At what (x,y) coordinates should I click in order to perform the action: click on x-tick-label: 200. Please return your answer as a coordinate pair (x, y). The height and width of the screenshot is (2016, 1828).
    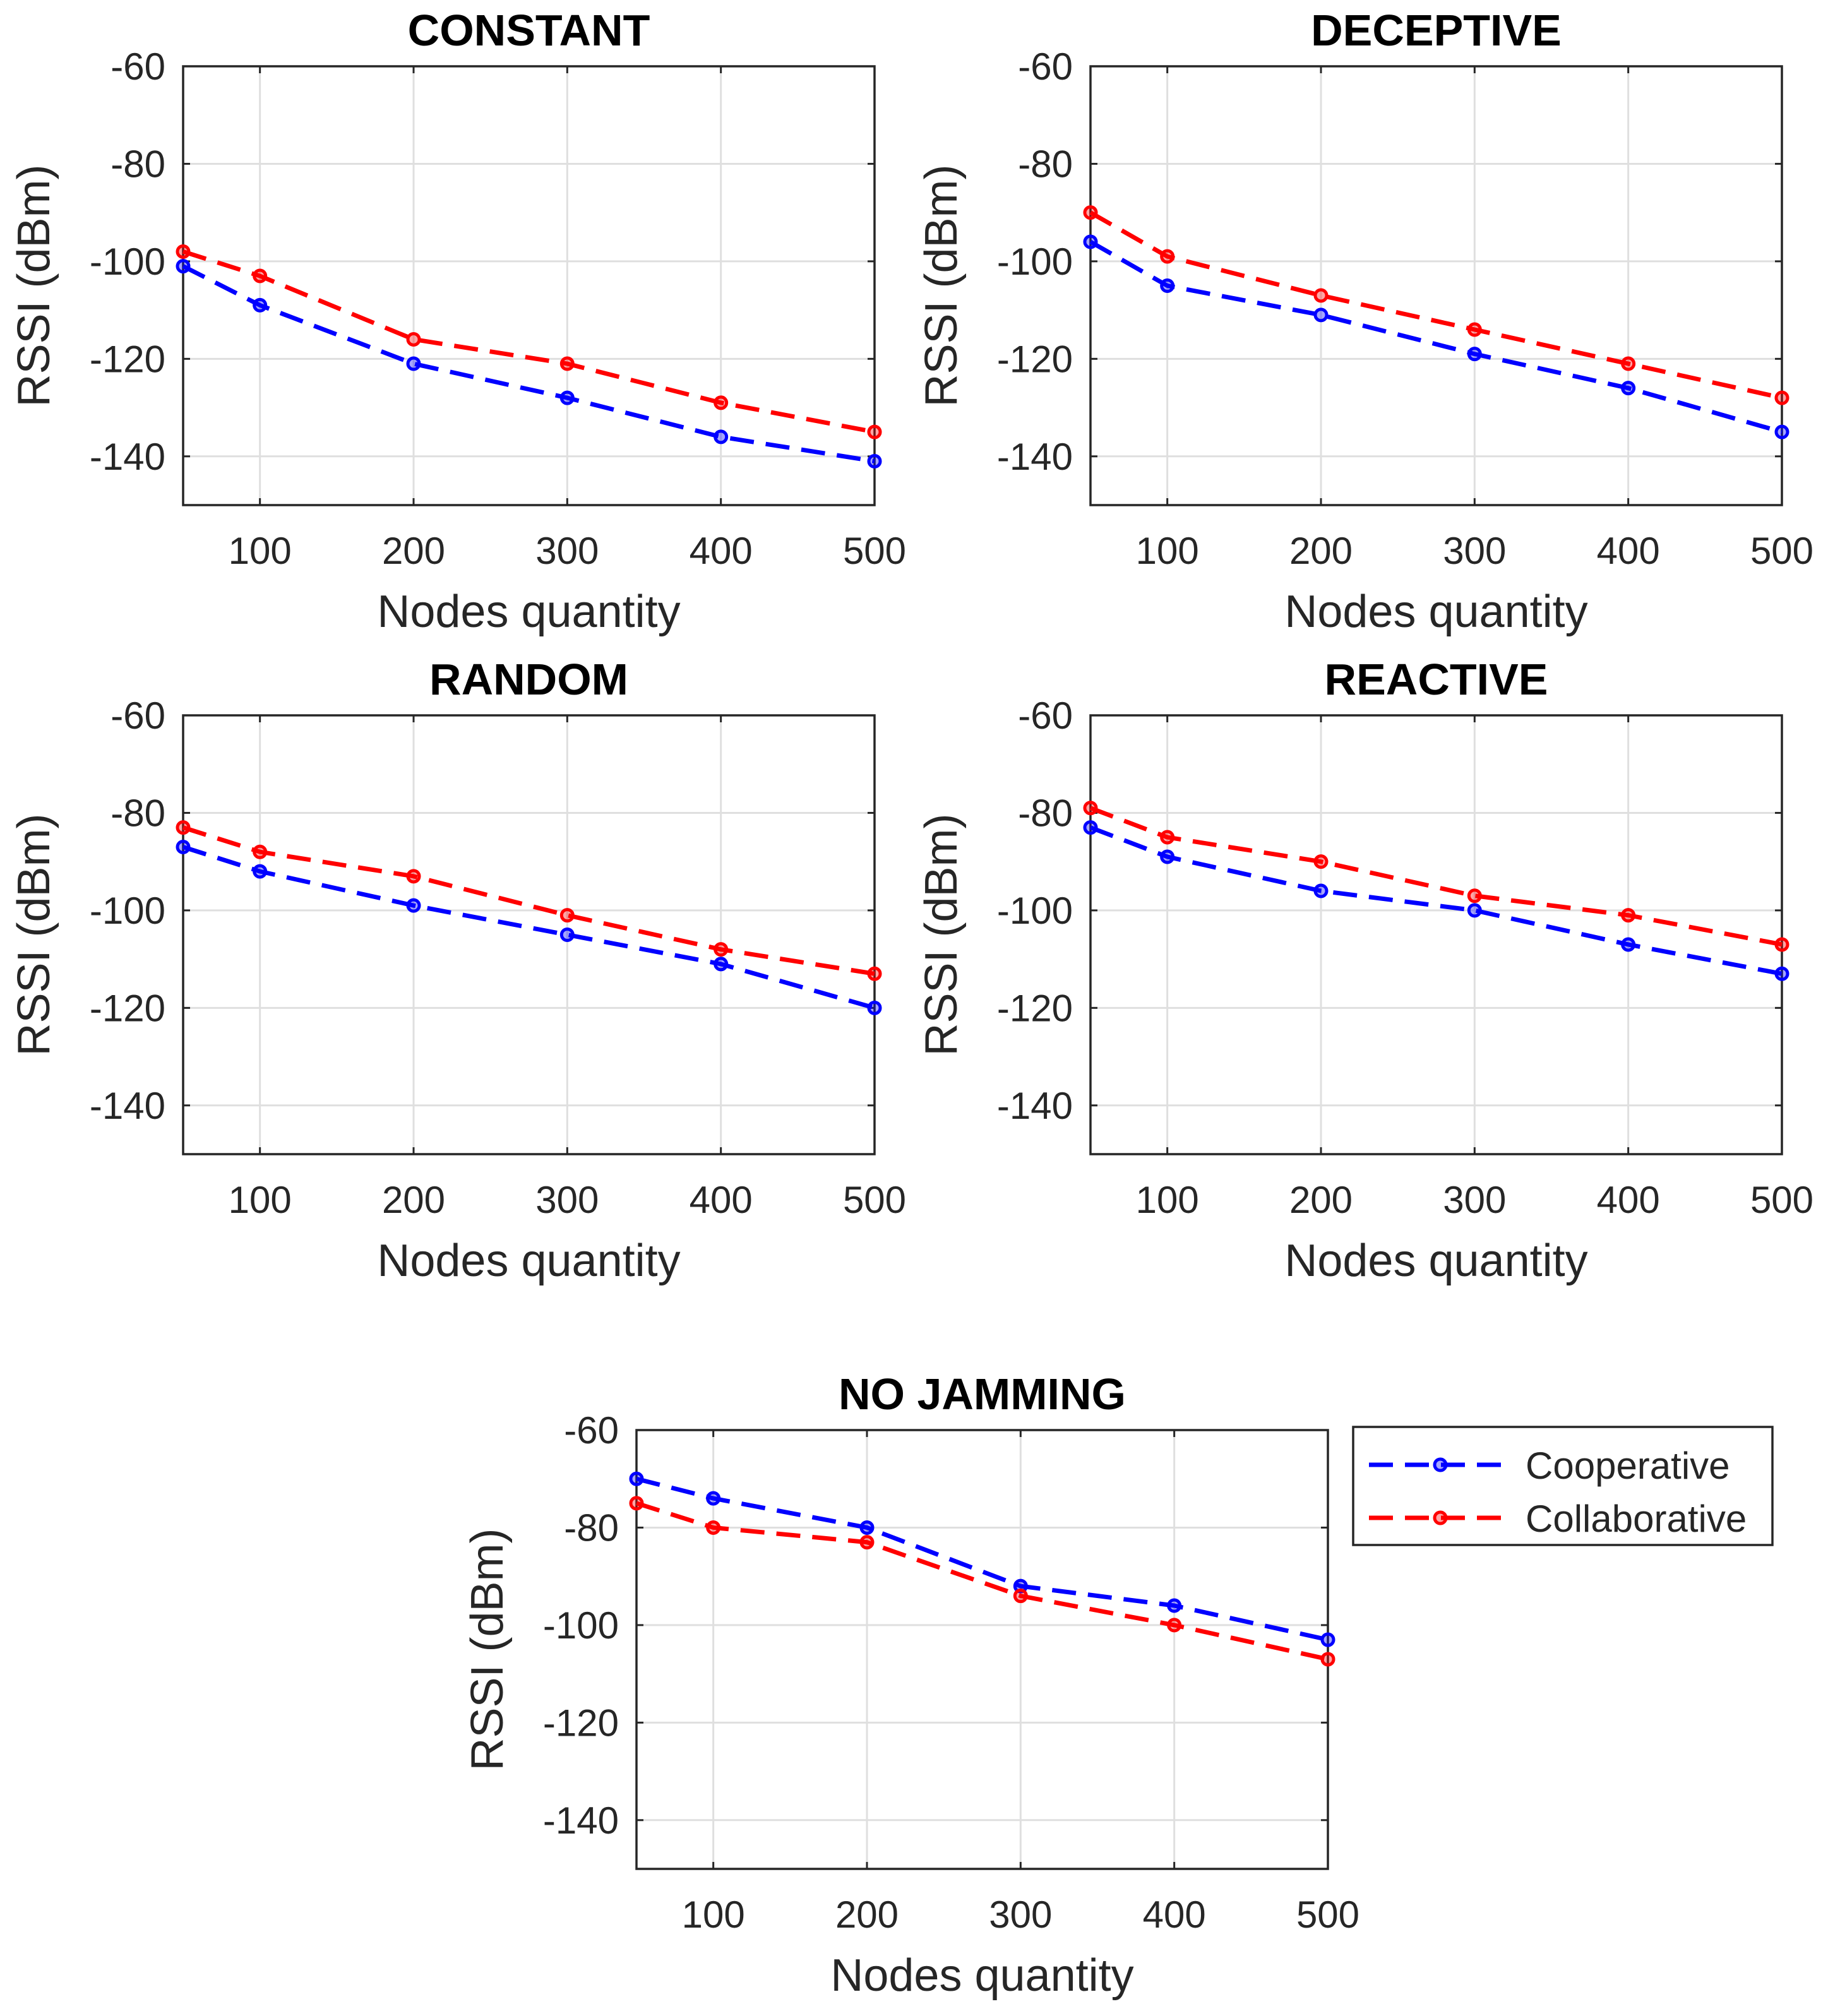
    Looking at the image, I should click on (414, 1200).